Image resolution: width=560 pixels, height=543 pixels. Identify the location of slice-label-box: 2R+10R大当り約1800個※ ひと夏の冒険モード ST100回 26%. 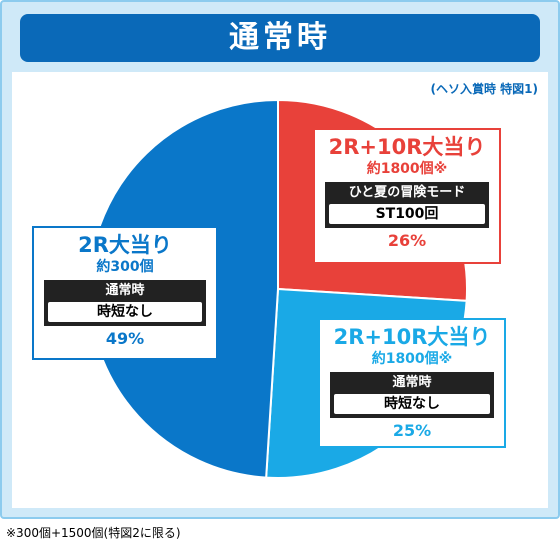
(407, 196).